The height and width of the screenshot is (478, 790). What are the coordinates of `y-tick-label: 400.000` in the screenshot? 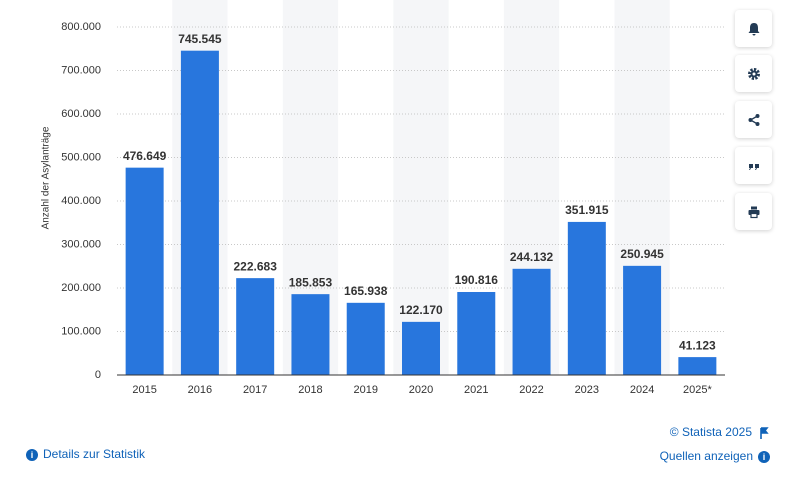 It's located at (81, 201).